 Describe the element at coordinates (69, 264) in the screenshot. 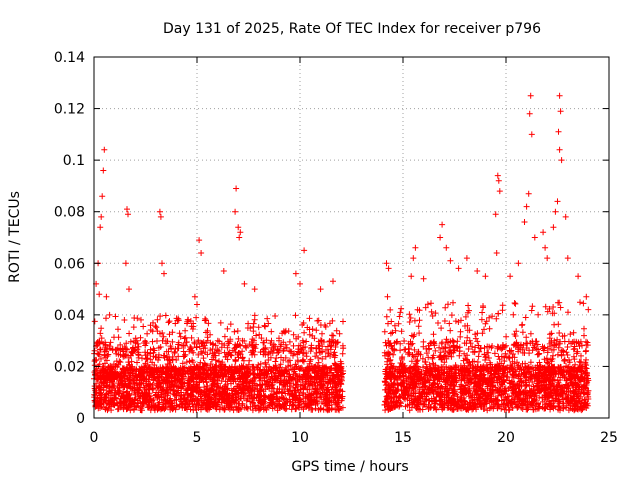

I see `y-tick-label: 0.06` at that location.